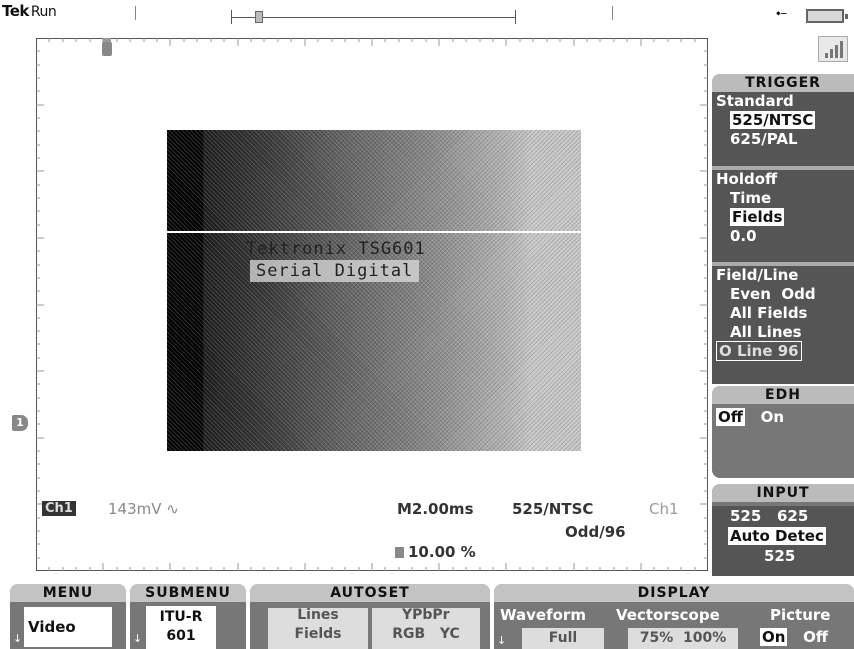 The height and width of the screenshot is (649, 854). What do you see at coordinates (668, 615) in the screenshot?
I see `vectorscope-label: Vectorscope` at bounding box center [668, 615].